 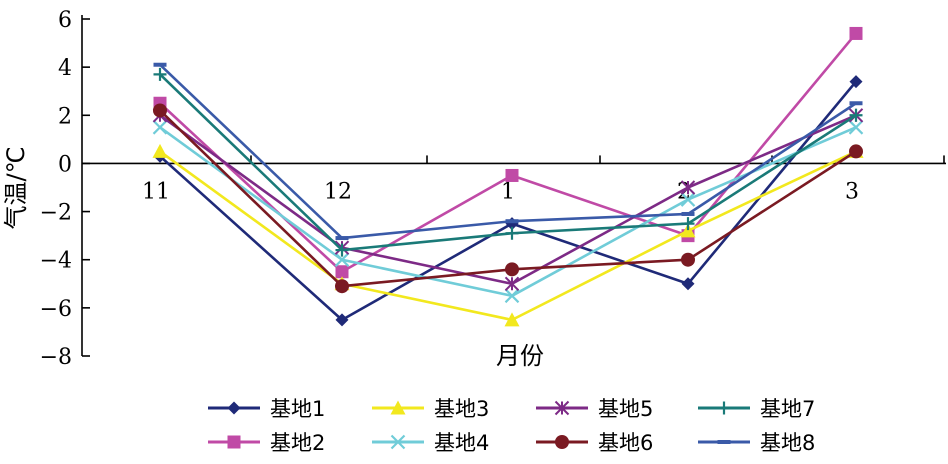 I want to click on x-tick-label: 12, so click(x=338, y=191).